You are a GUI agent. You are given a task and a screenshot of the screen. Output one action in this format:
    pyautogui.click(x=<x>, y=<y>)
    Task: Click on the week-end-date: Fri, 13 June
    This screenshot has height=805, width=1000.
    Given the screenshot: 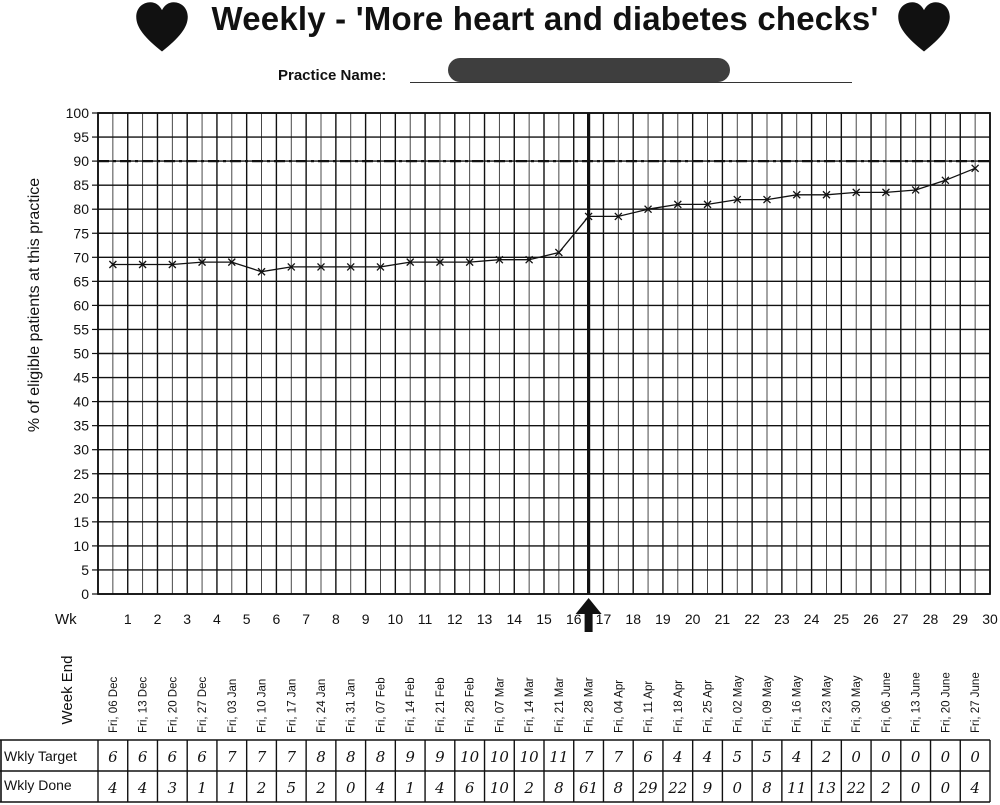 What is the action you would take?
    pyautogui.click(x=917, y=702)
    